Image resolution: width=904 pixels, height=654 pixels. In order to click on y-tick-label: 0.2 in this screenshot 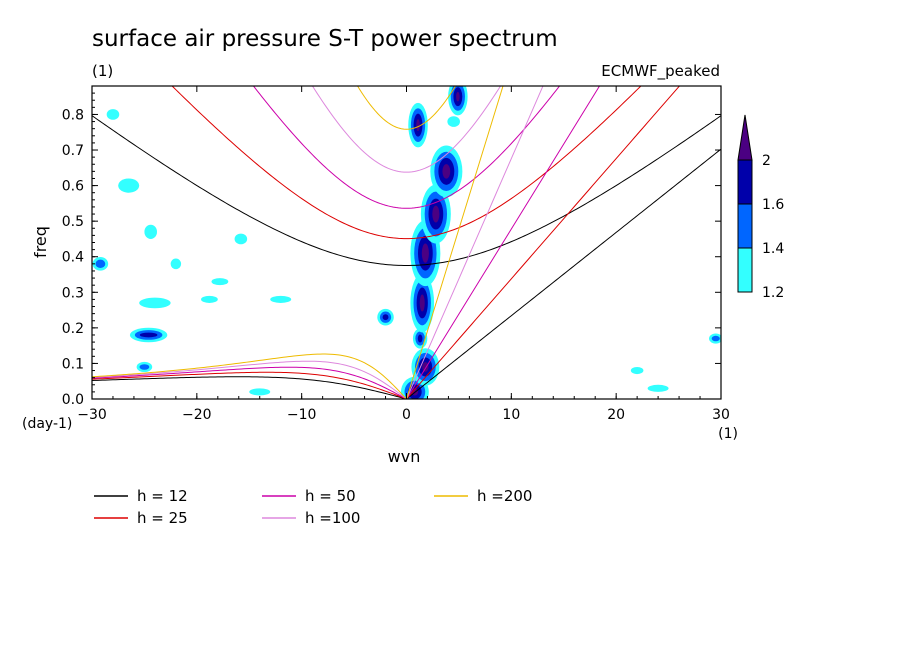, I will do `click(73, 329)`.